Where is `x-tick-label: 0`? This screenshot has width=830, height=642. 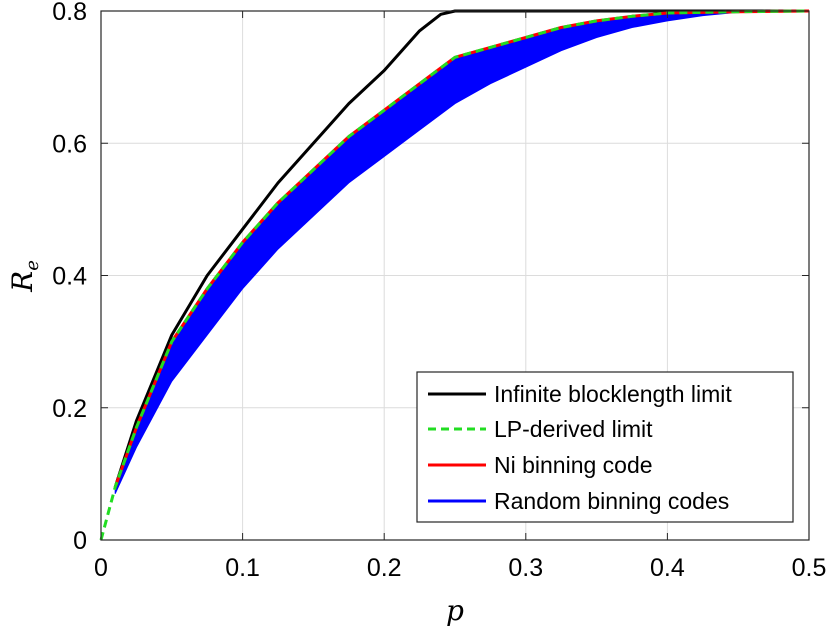
x-tick-label: 0 is located at coordinates (101, 568).